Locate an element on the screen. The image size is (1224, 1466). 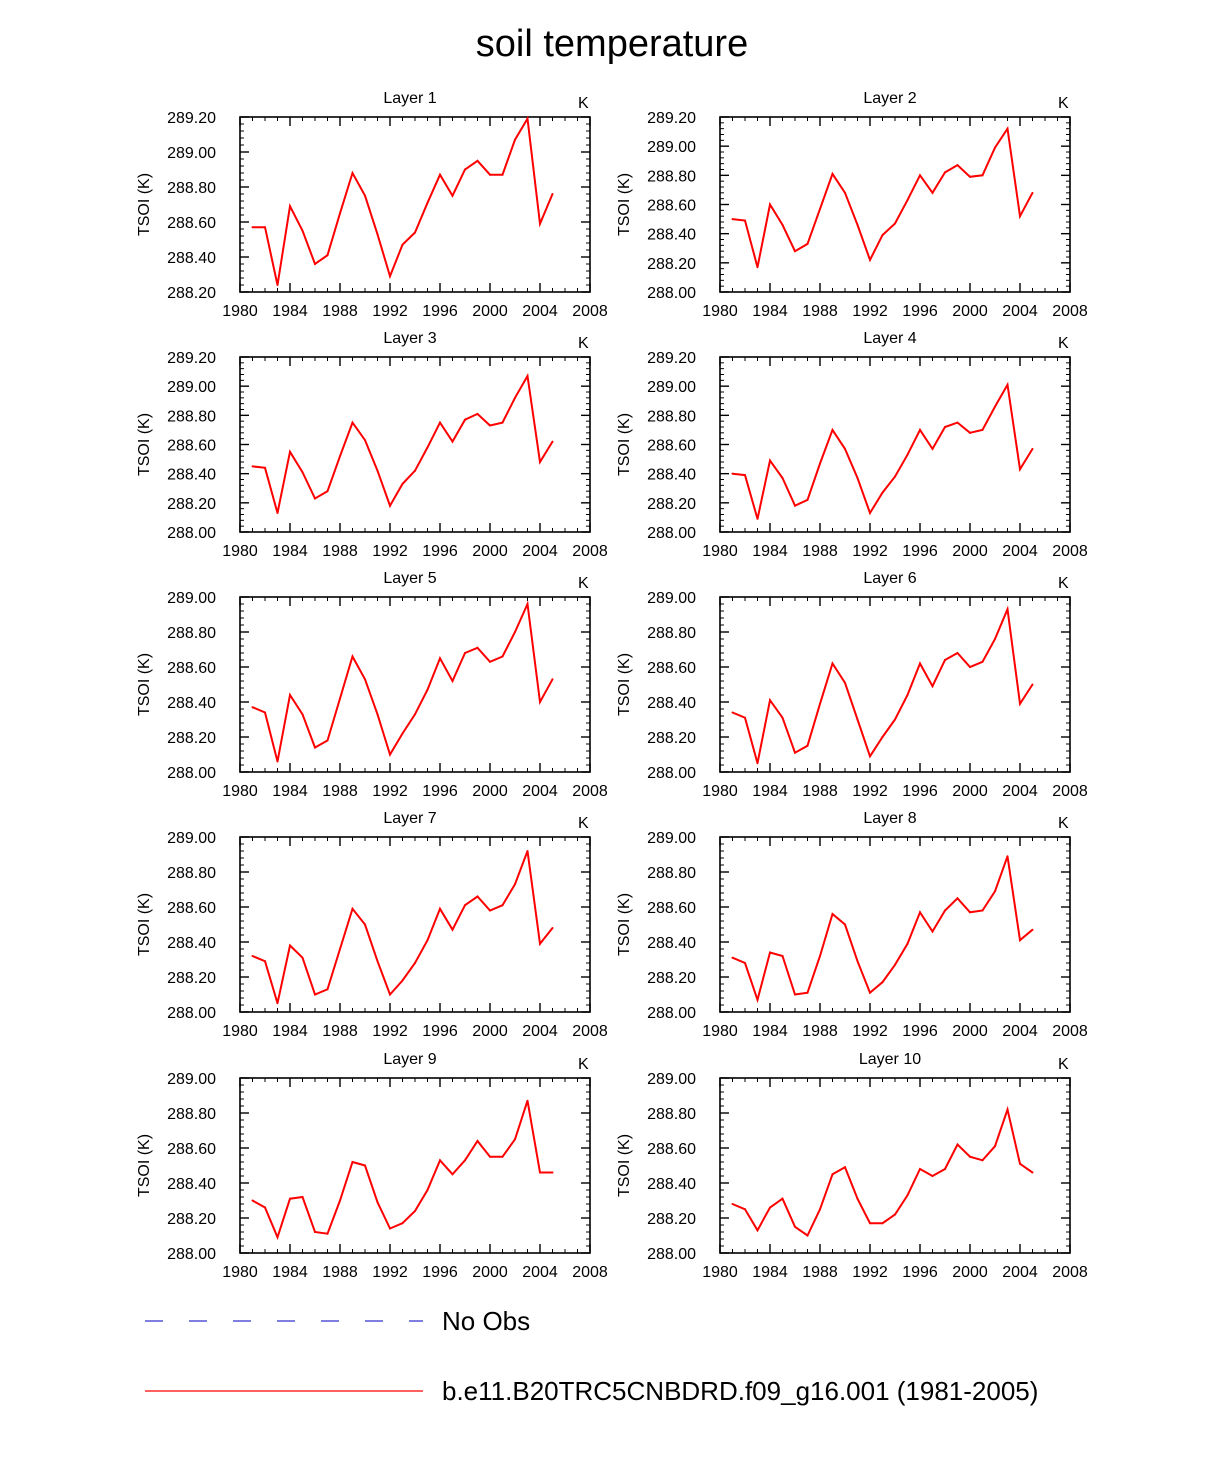
layer-10-x-tick-label: 2000 is located at coordinates (970, 1272).